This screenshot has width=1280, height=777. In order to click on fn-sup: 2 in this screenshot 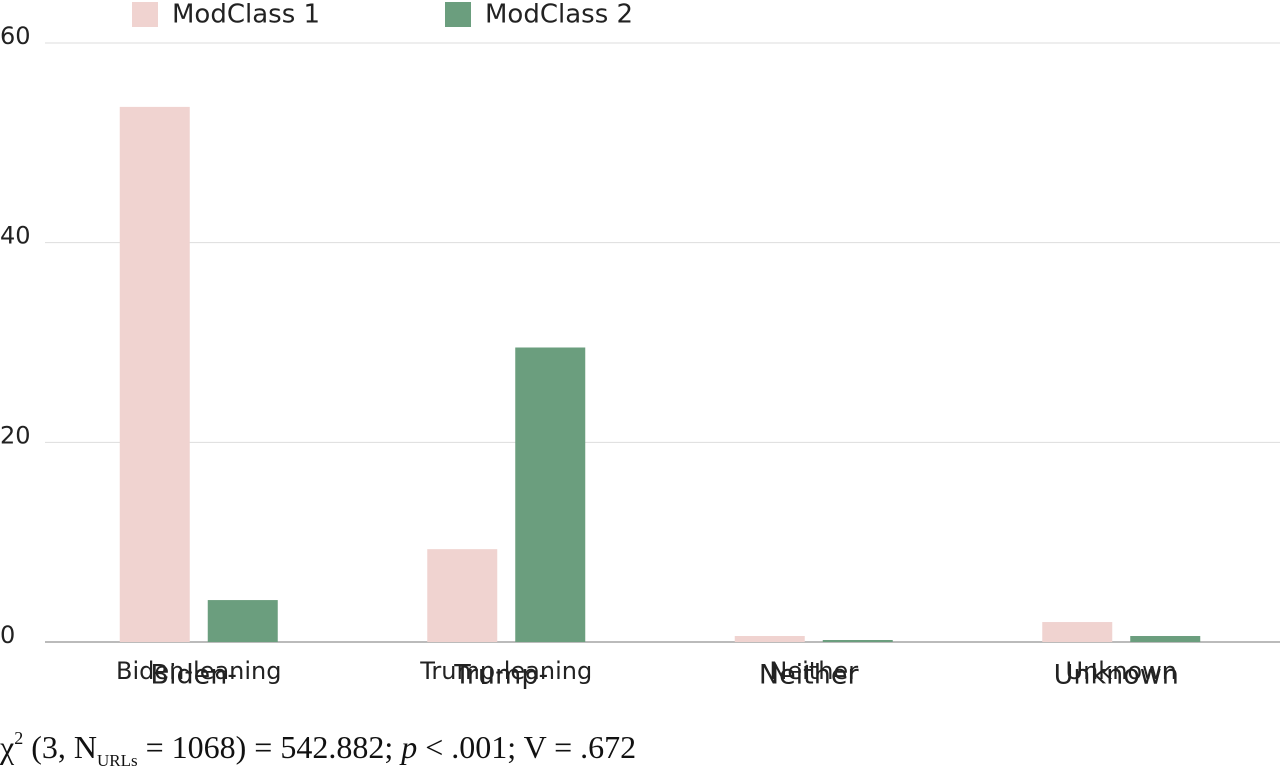, I will do `click(19, 738)`.